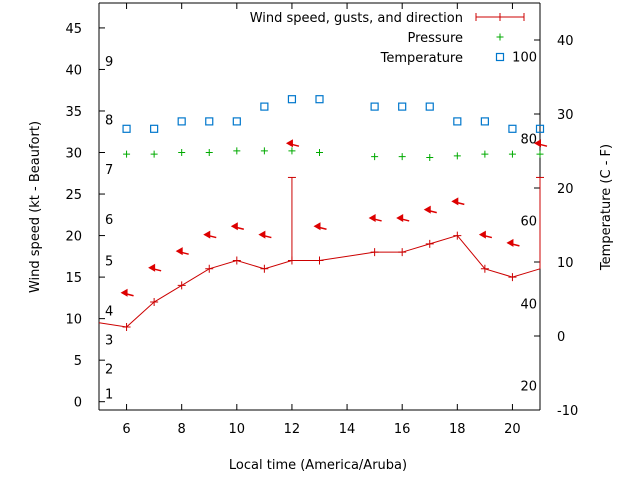 The image size is (640, 480). I want to click on y-tick-label: 20, so click(73, 237).